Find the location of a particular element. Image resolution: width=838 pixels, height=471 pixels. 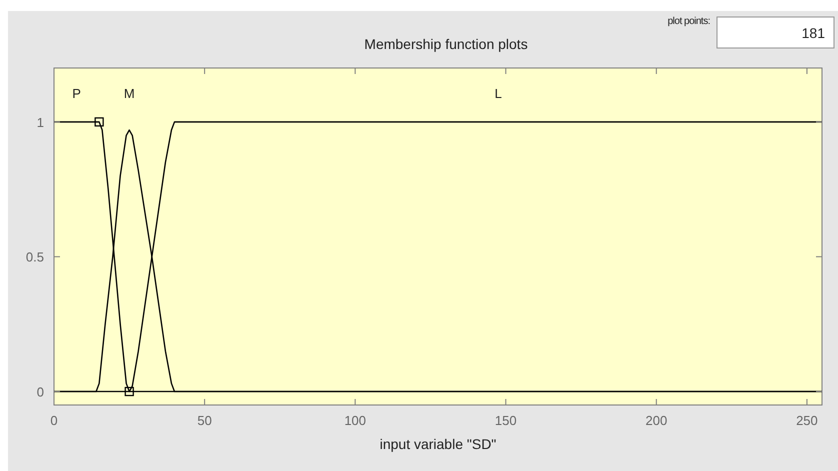

y-tick-label: 0.5 is located at coordinates (35, 257).